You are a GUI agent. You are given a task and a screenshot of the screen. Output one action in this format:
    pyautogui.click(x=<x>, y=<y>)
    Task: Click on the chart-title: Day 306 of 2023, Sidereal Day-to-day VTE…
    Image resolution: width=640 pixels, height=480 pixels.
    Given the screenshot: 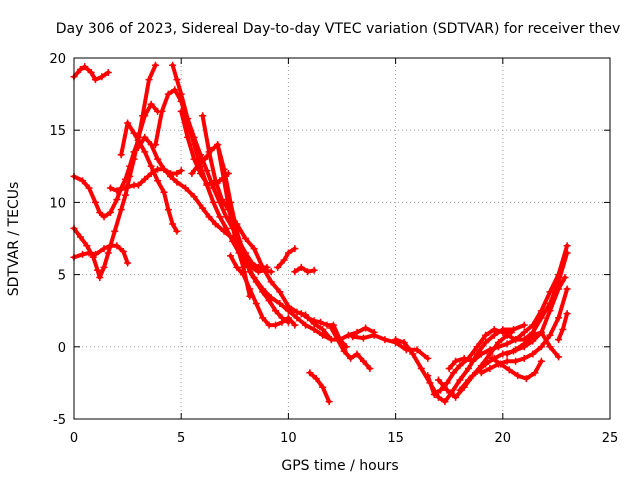 What is the action you would take?
    pyautogui.click(x=338, y=29)
    